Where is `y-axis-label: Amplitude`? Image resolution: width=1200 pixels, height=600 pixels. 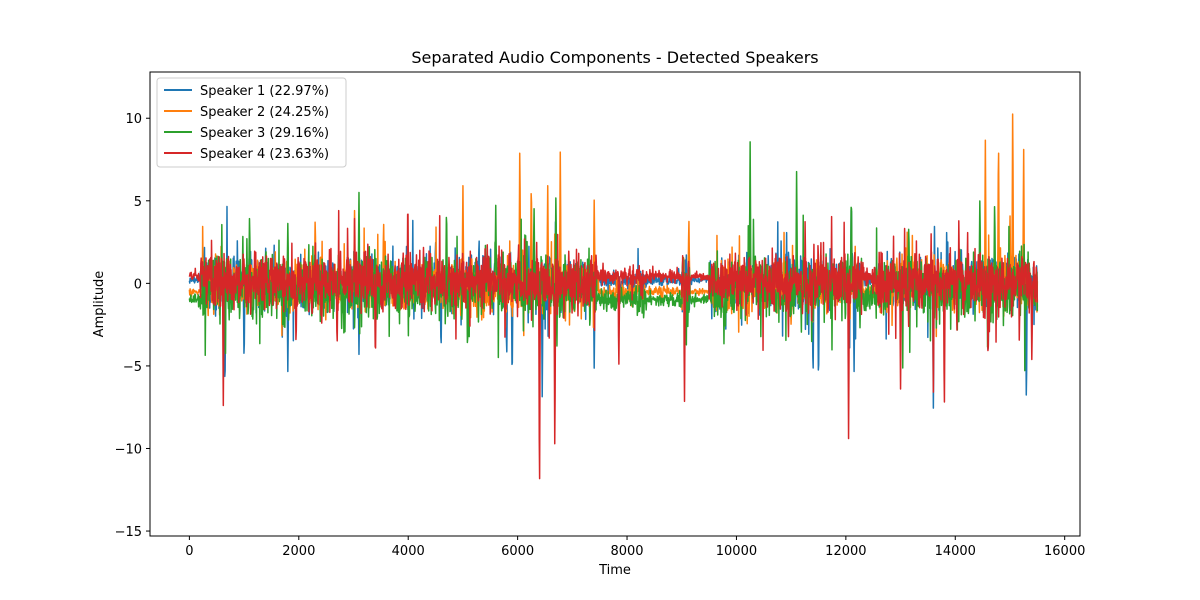
y-axis-label: Amplitude is located at coordinates (99, 304).